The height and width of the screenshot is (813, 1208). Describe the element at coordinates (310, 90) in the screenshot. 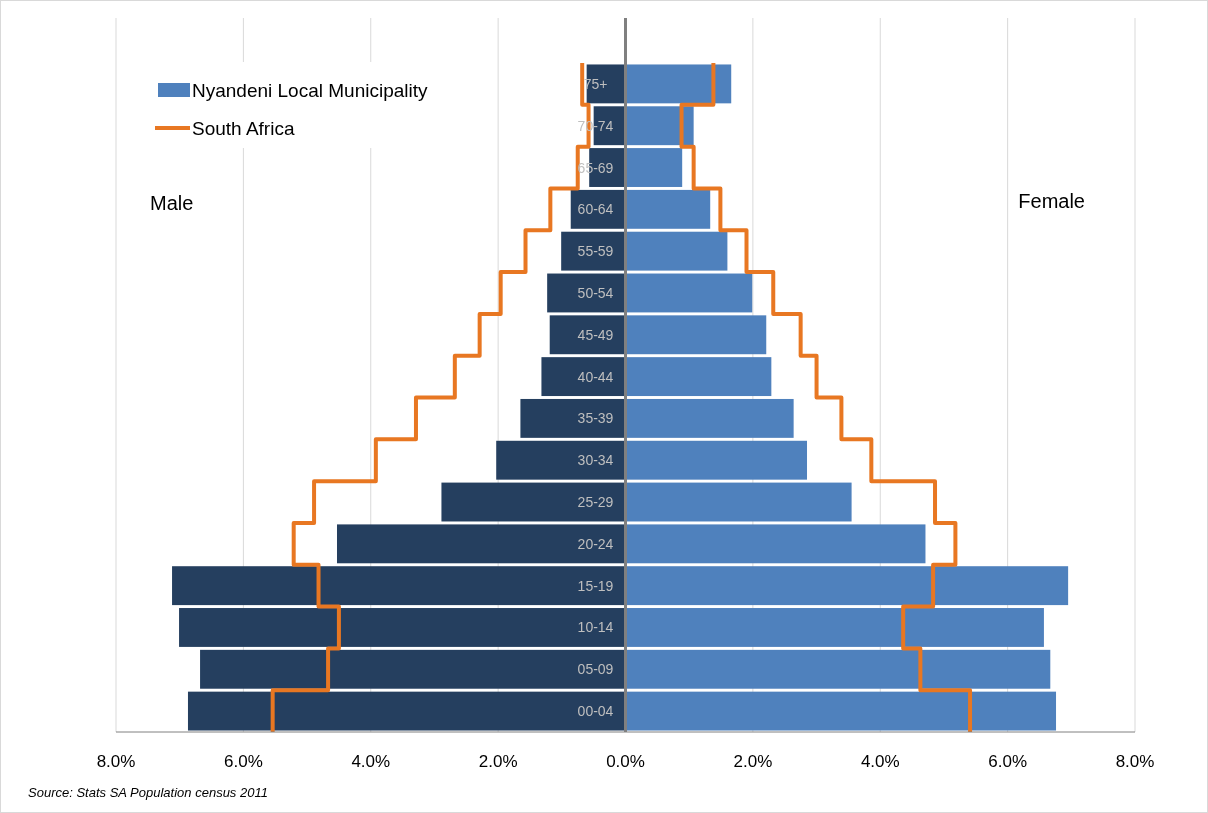

I see `legend-label: Nyandeni Local Municipality` at that location.